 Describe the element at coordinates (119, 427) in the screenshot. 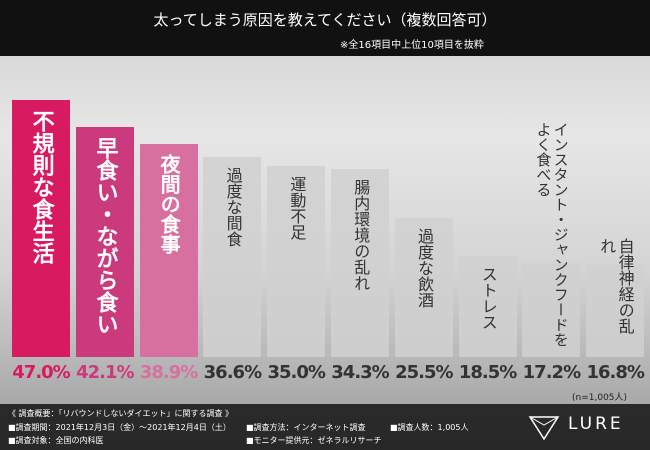

I see `footer-item: ■調査期間：2021年12月3日（金）～2021年12月4日（土）` at that location.